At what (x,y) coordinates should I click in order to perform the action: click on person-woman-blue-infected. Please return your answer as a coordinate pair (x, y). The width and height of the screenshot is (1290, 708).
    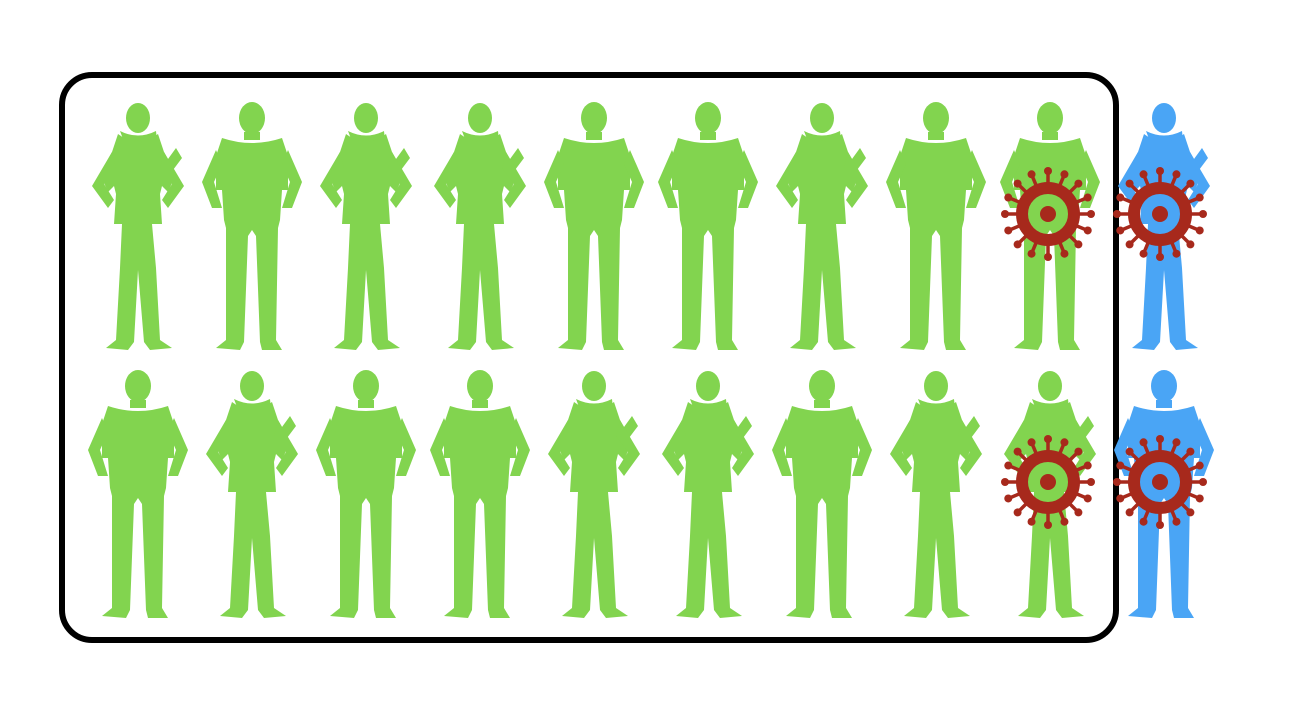
    Looking at the image, I should click on (1161, 226).